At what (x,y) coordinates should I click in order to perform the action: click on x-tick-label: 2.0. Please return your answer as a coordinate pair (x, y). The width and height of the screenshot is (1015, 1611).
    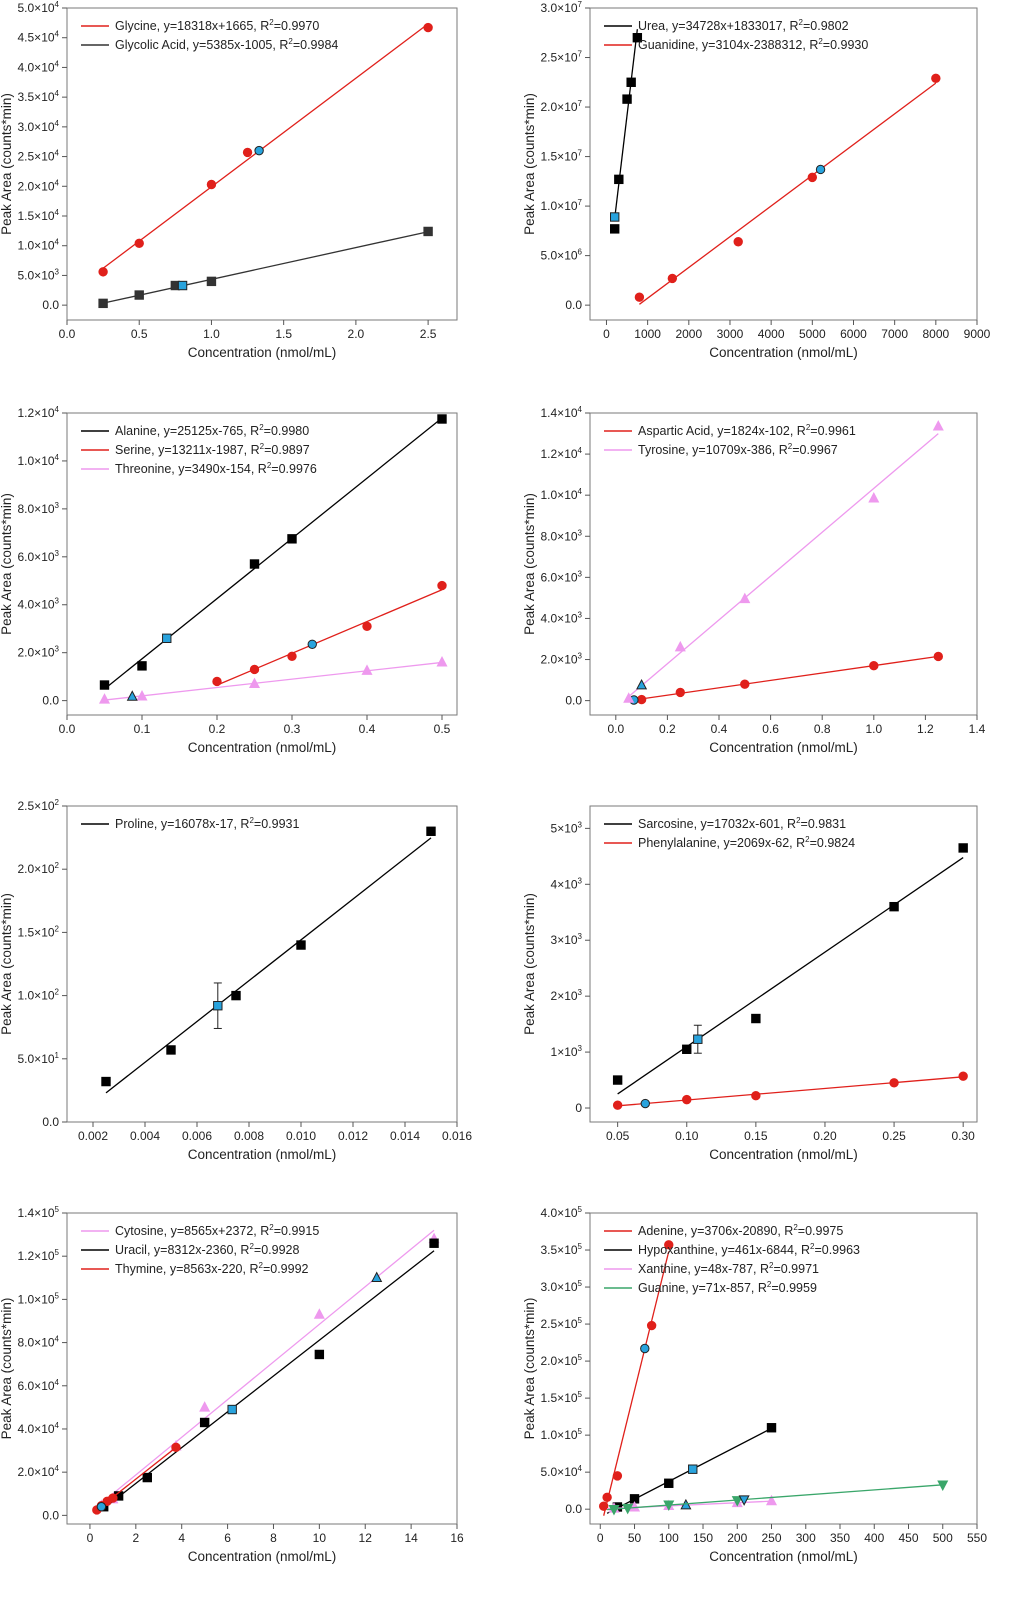
    Looking at the image, I should click on (356, 334).